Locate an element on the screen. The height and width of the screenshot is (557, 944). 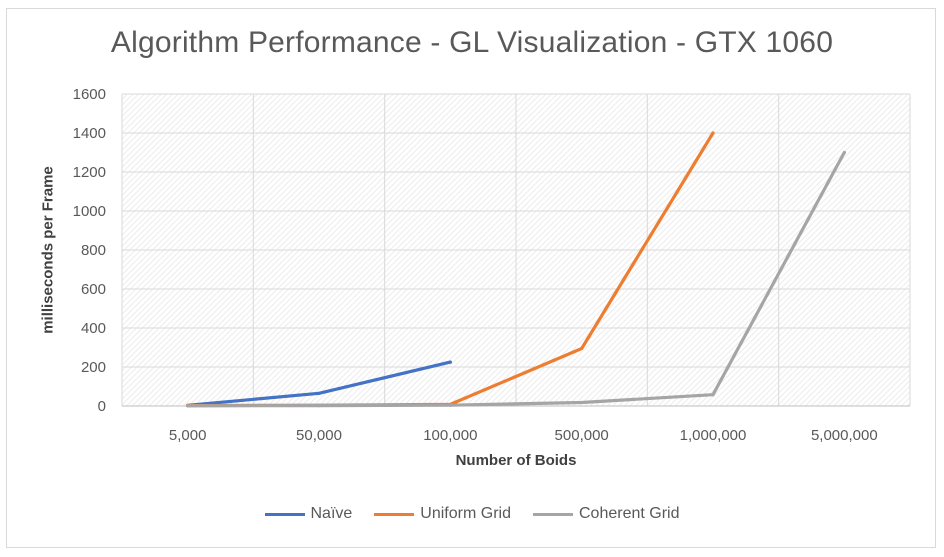
y-tick-label: 200 is located at coordinates (93, 367).